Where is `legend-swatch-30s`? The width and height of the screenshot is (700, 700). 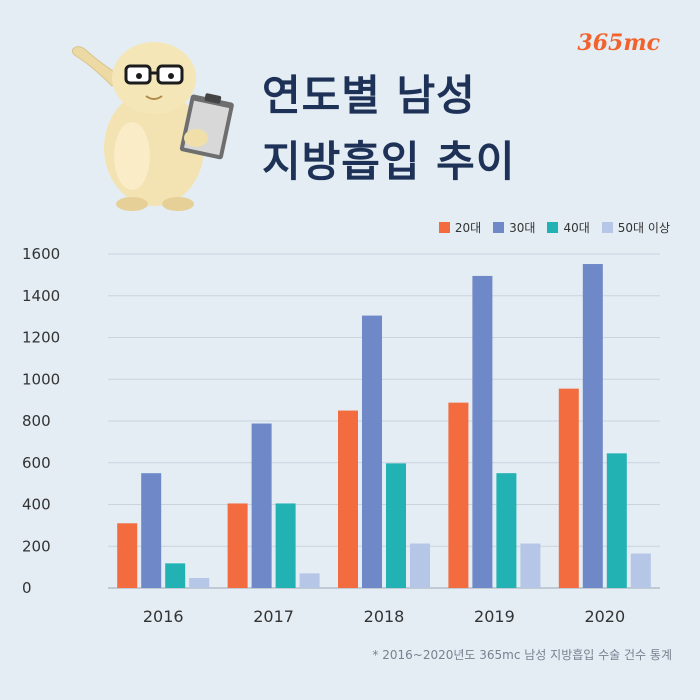
legend-swatch-30s is located at coordinates (499, 227).